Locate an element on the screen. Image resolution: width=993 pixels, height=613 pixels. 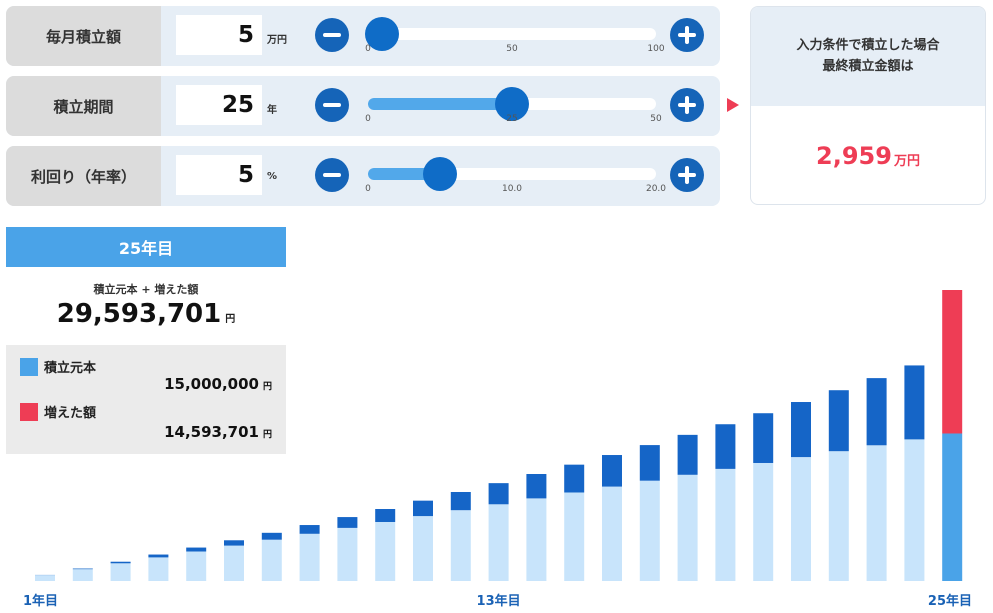
gain-value: 14,593,701 is located at coordinates (211, 432).